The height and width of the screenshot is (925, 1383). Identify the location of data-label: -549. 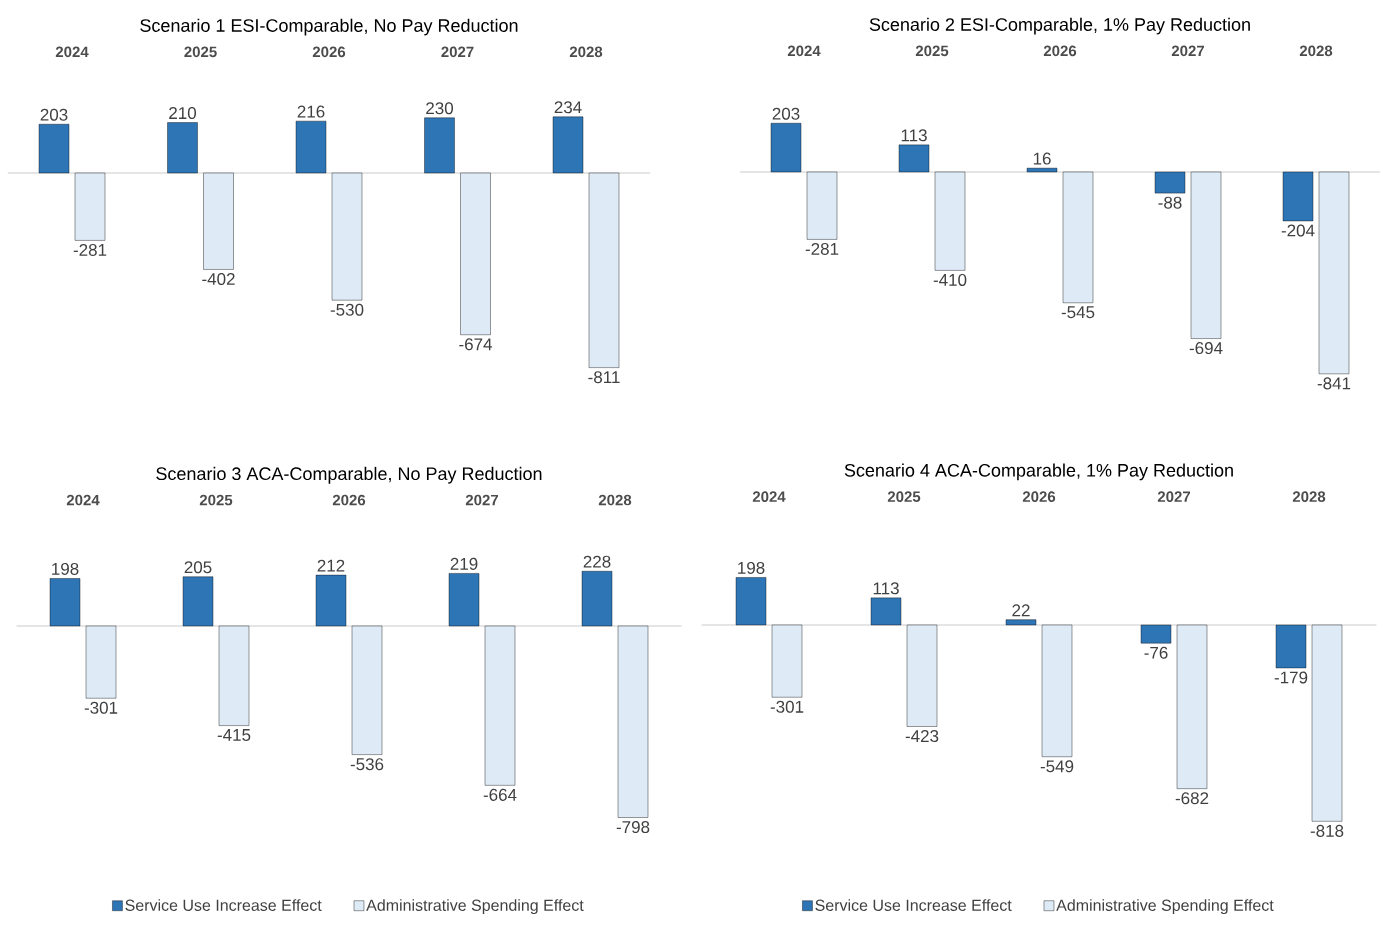
(1057, 766).